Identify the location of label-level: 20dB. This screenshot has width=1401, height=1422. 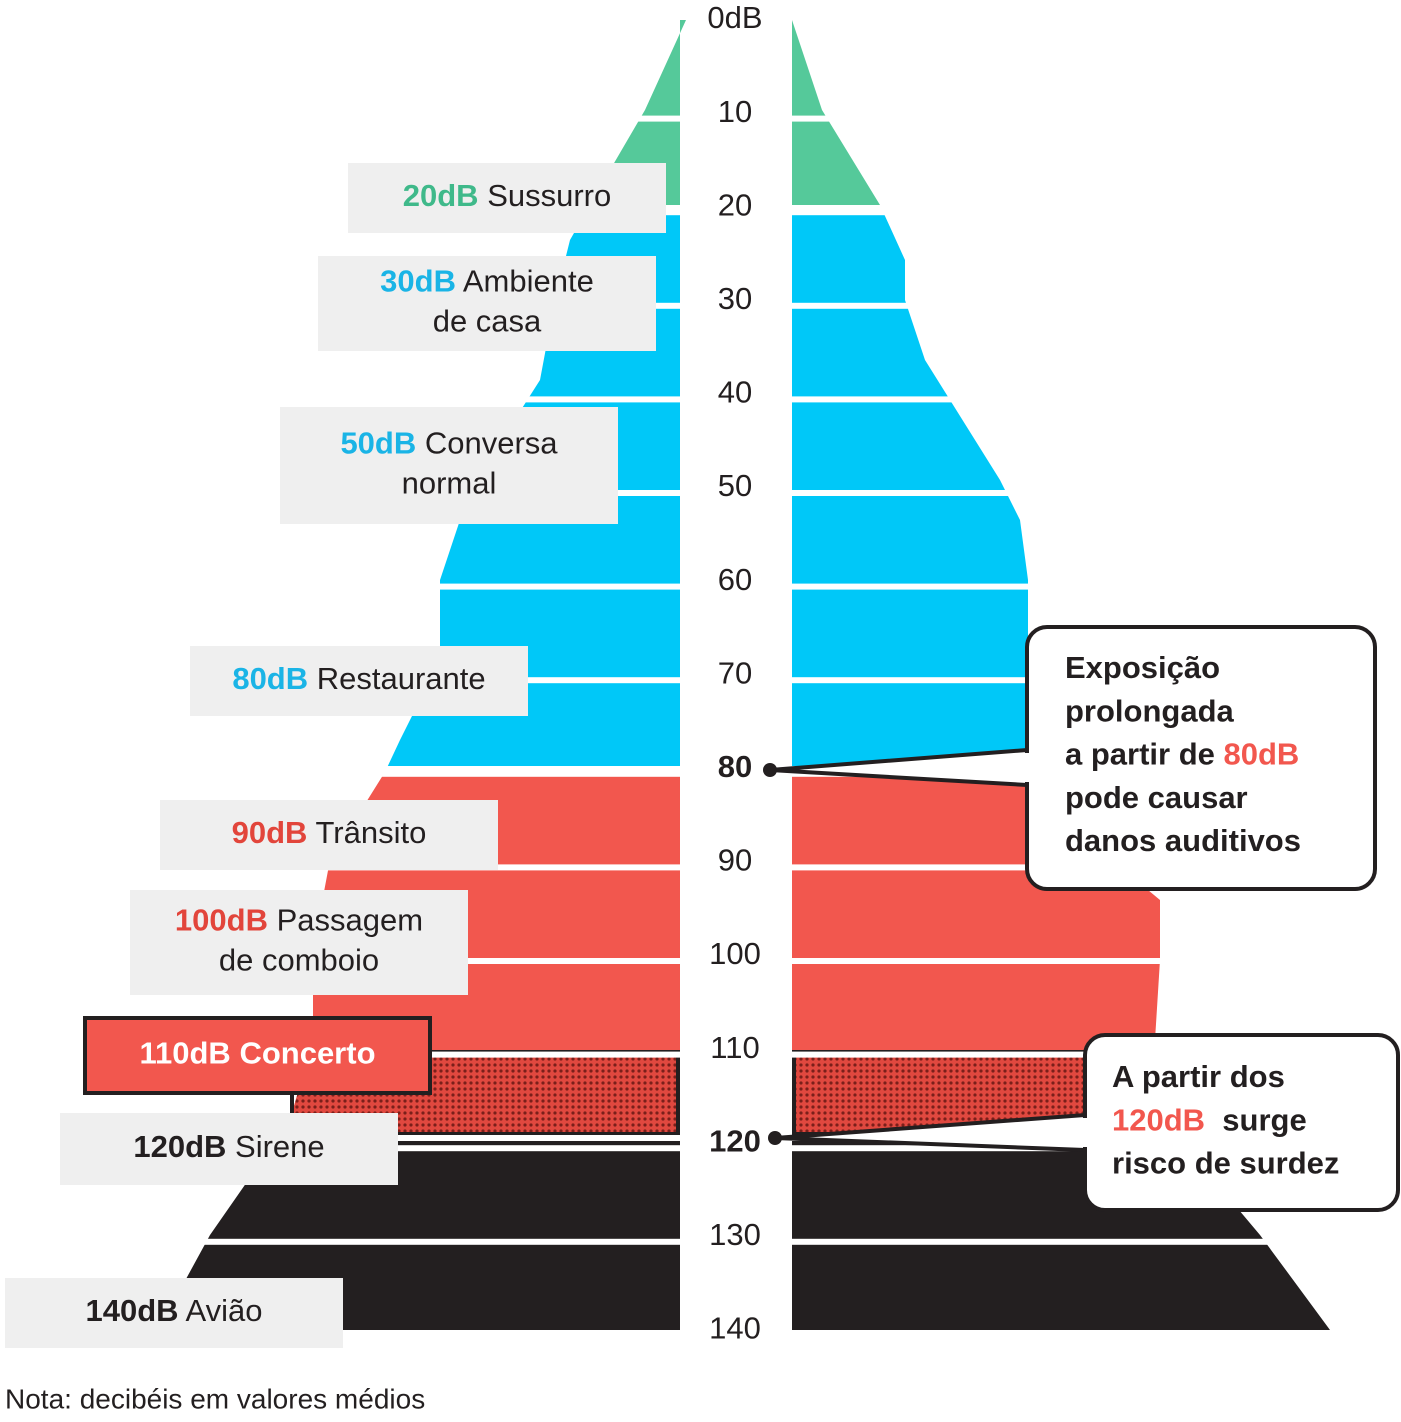
(441, 195).